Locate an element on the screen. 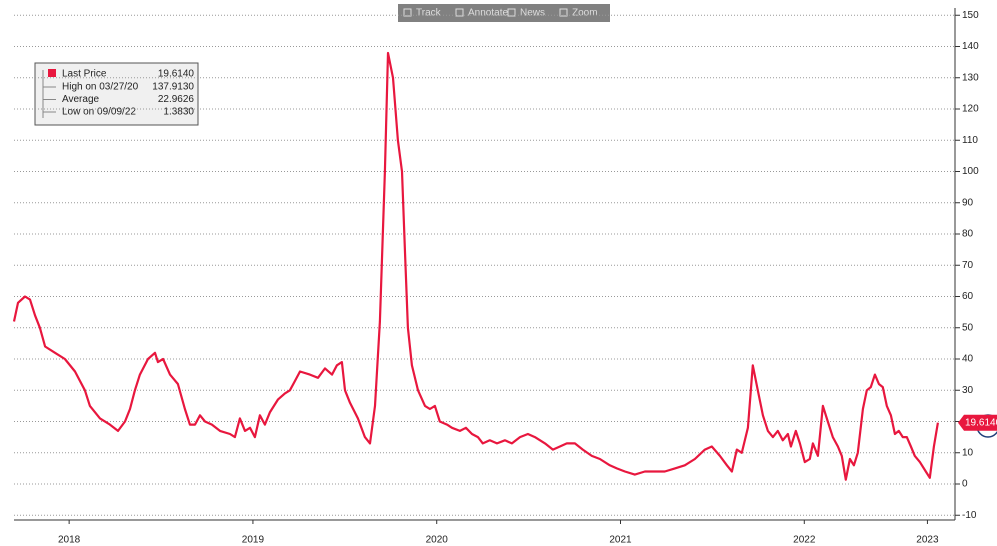 The image size is (997, 546). y-tick-label: 30 is located at coordinates (968, 390).